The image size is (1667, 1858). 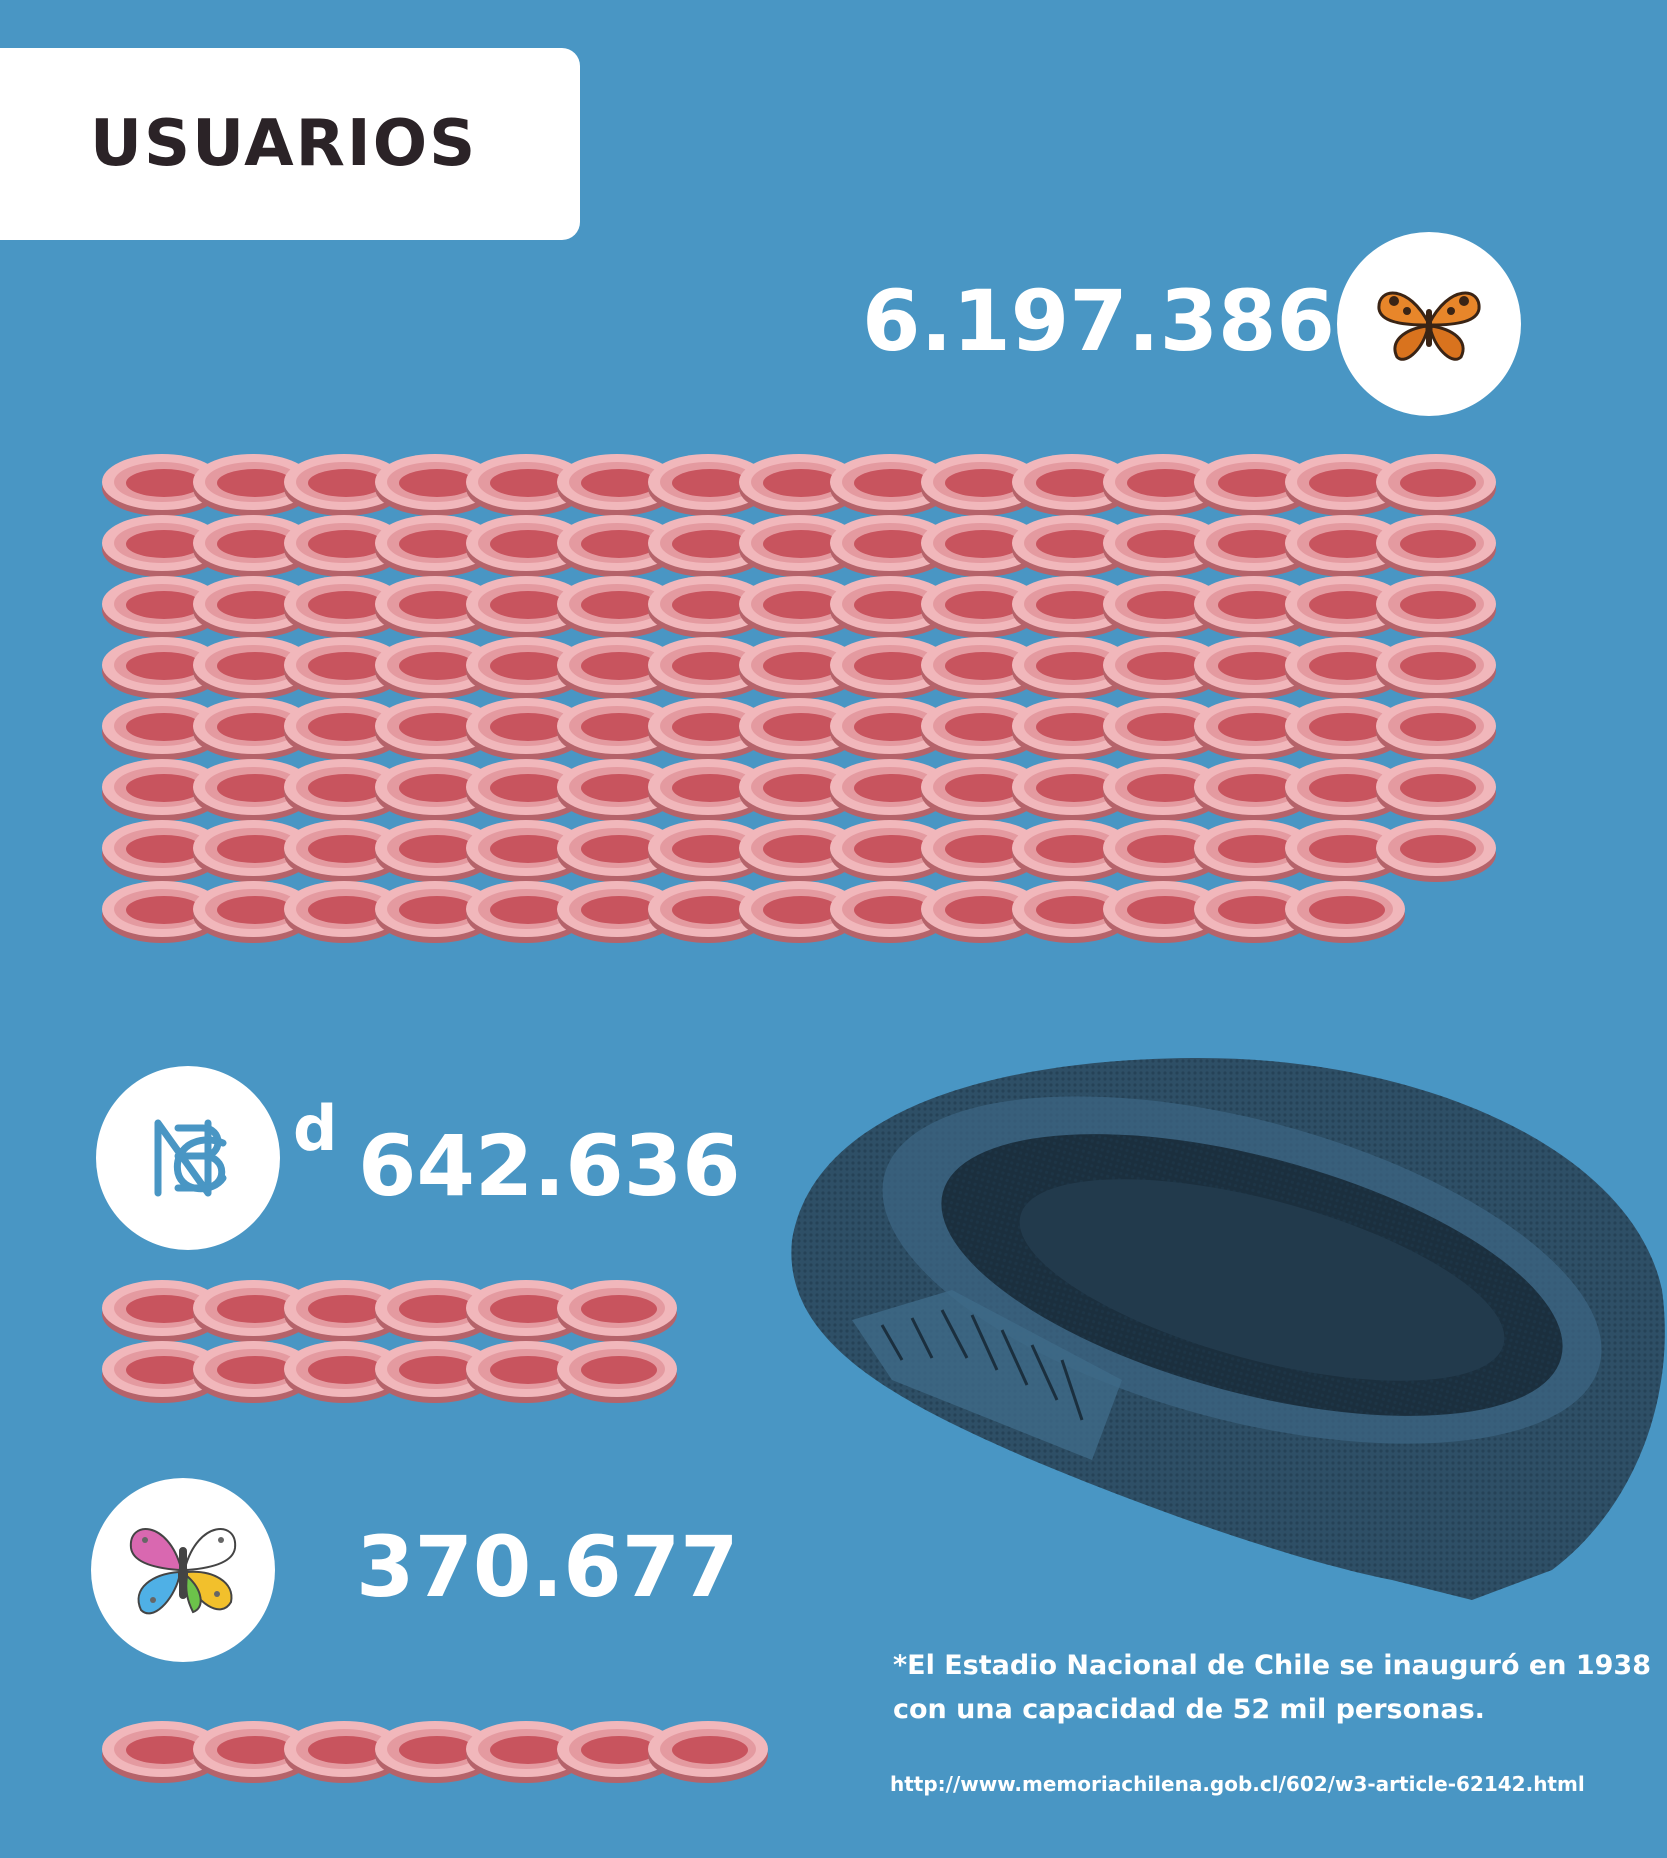 I want to click on title-card: USUARIOS, so click(x=290, y=144).